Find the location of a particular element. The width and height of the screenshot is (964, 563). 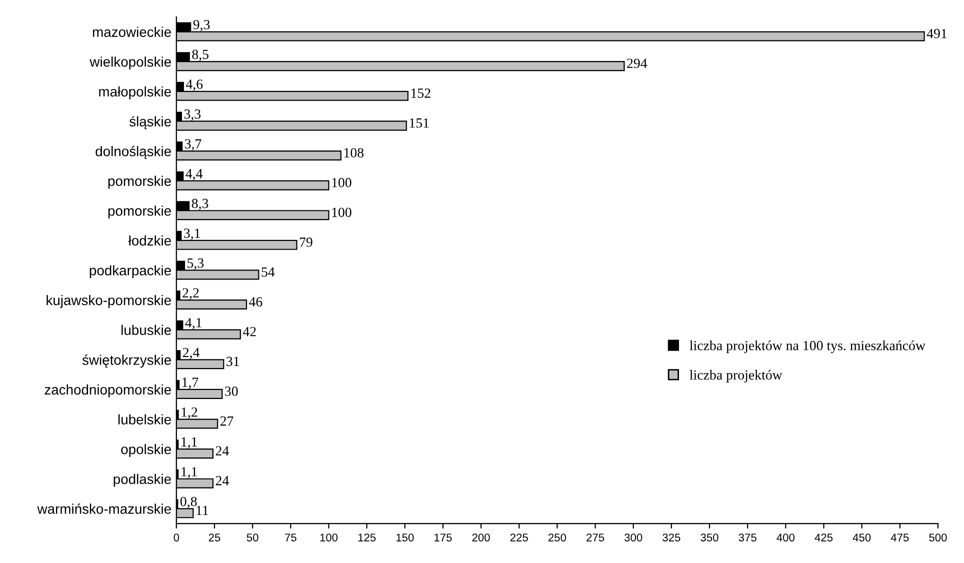

y-tick-label: opolskie is located at coordinates (146, 450).